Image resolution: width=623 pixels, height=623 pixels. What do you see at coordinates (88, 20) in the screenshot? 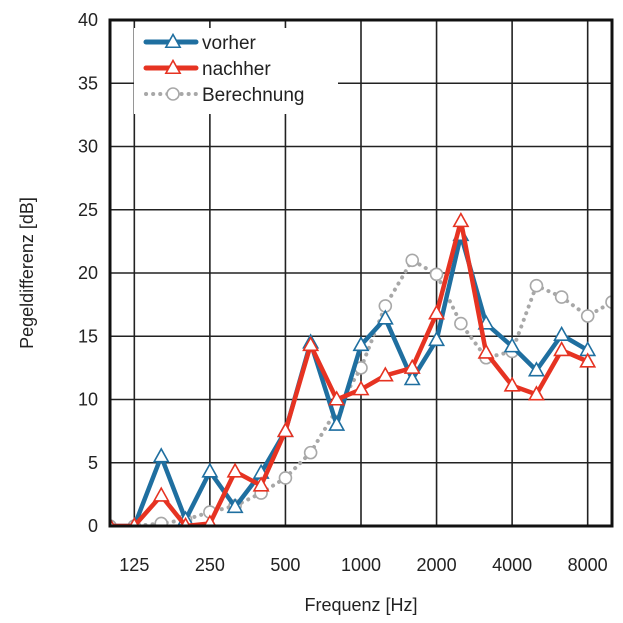
I see `y-tick-label: 40` at bounding box center [88, 20].